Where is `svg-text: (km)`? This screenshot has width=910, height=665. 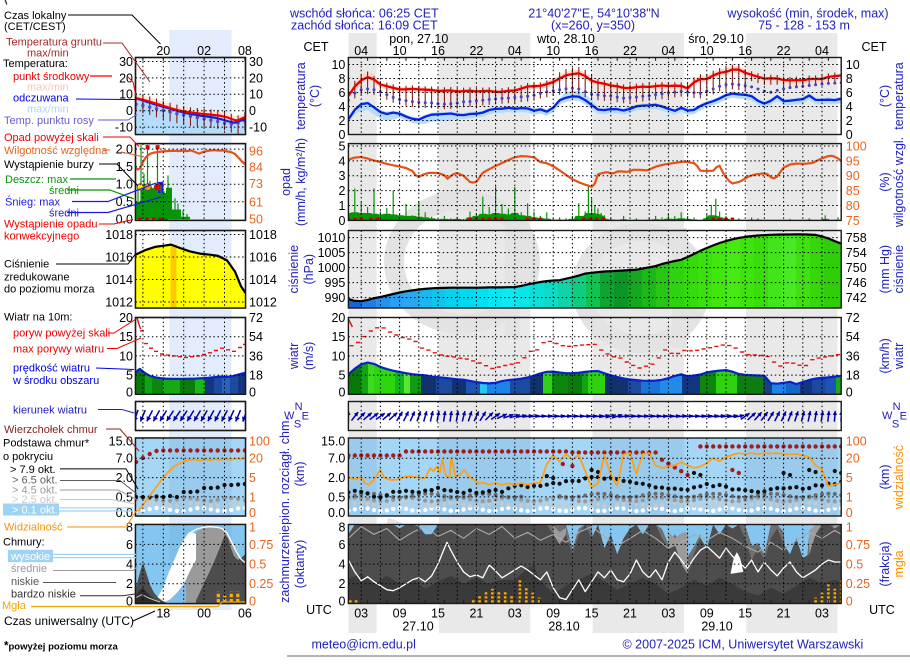 svg-text: (km) is located at coordinates (300, 474).